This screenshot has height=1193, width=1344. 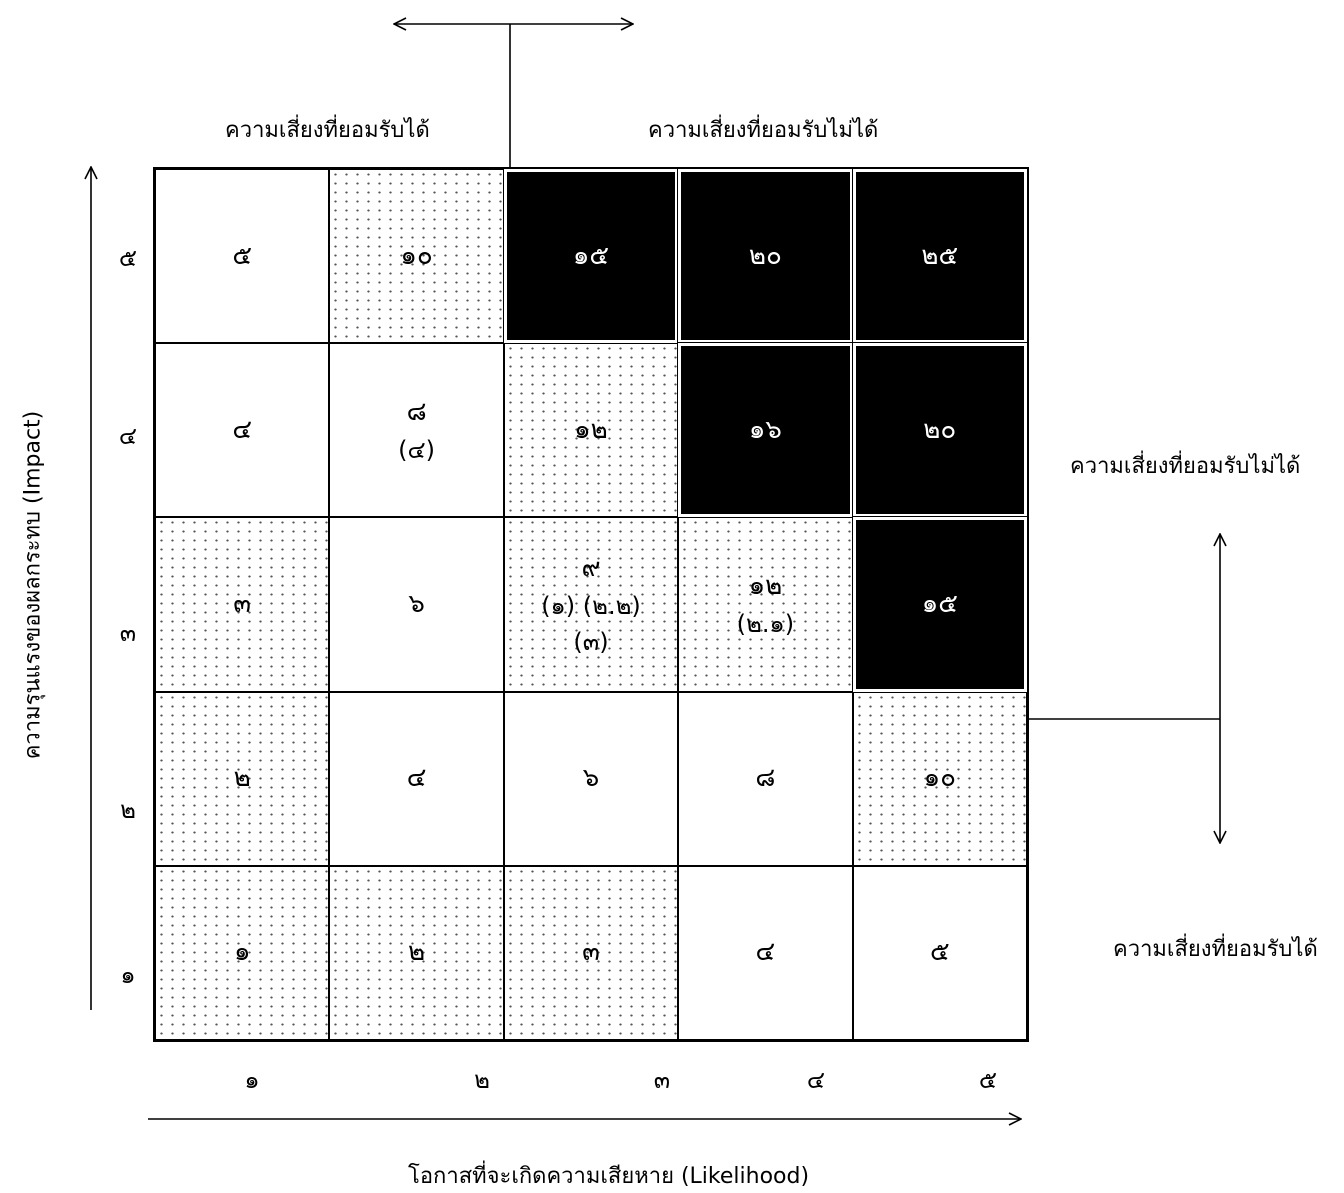 I want to click on cell-score: ๑, so click(x=242, y=952).